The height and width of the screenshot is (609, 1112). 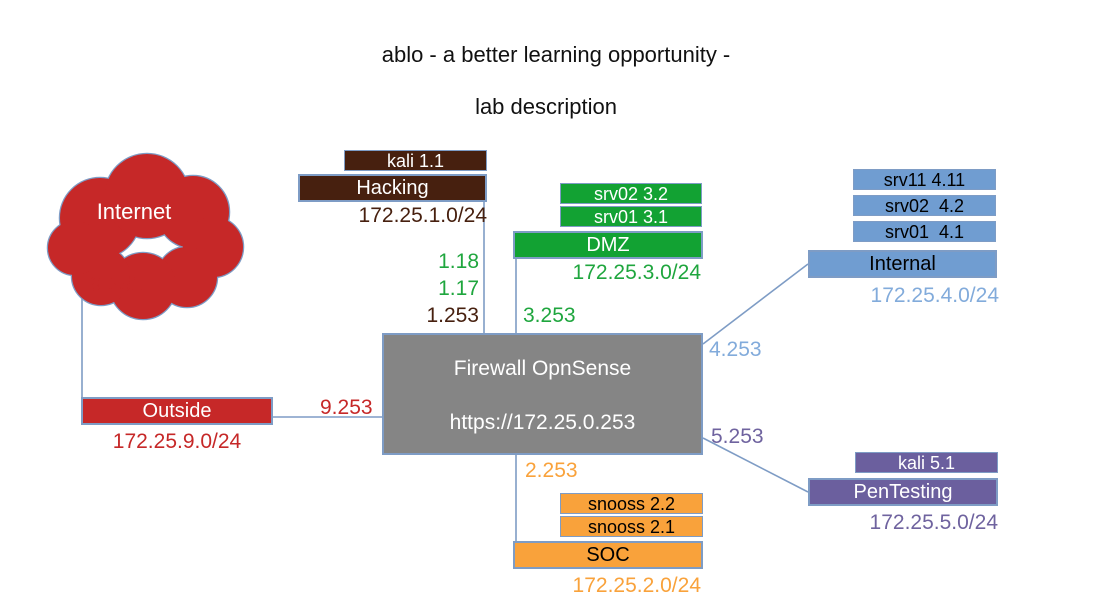 What do you see at coordinates (735, 349) in the screenshot?
I see `iface-label-internal: 4.253` at bounding box center [735, 349].